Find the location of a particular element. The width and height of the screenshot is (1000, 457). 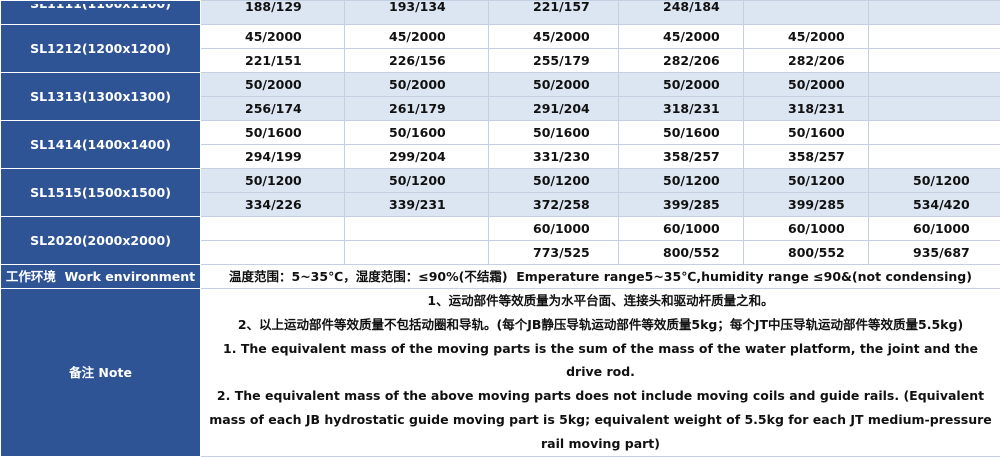

value-cell: 339/231 is located at coordinates (417, 205).